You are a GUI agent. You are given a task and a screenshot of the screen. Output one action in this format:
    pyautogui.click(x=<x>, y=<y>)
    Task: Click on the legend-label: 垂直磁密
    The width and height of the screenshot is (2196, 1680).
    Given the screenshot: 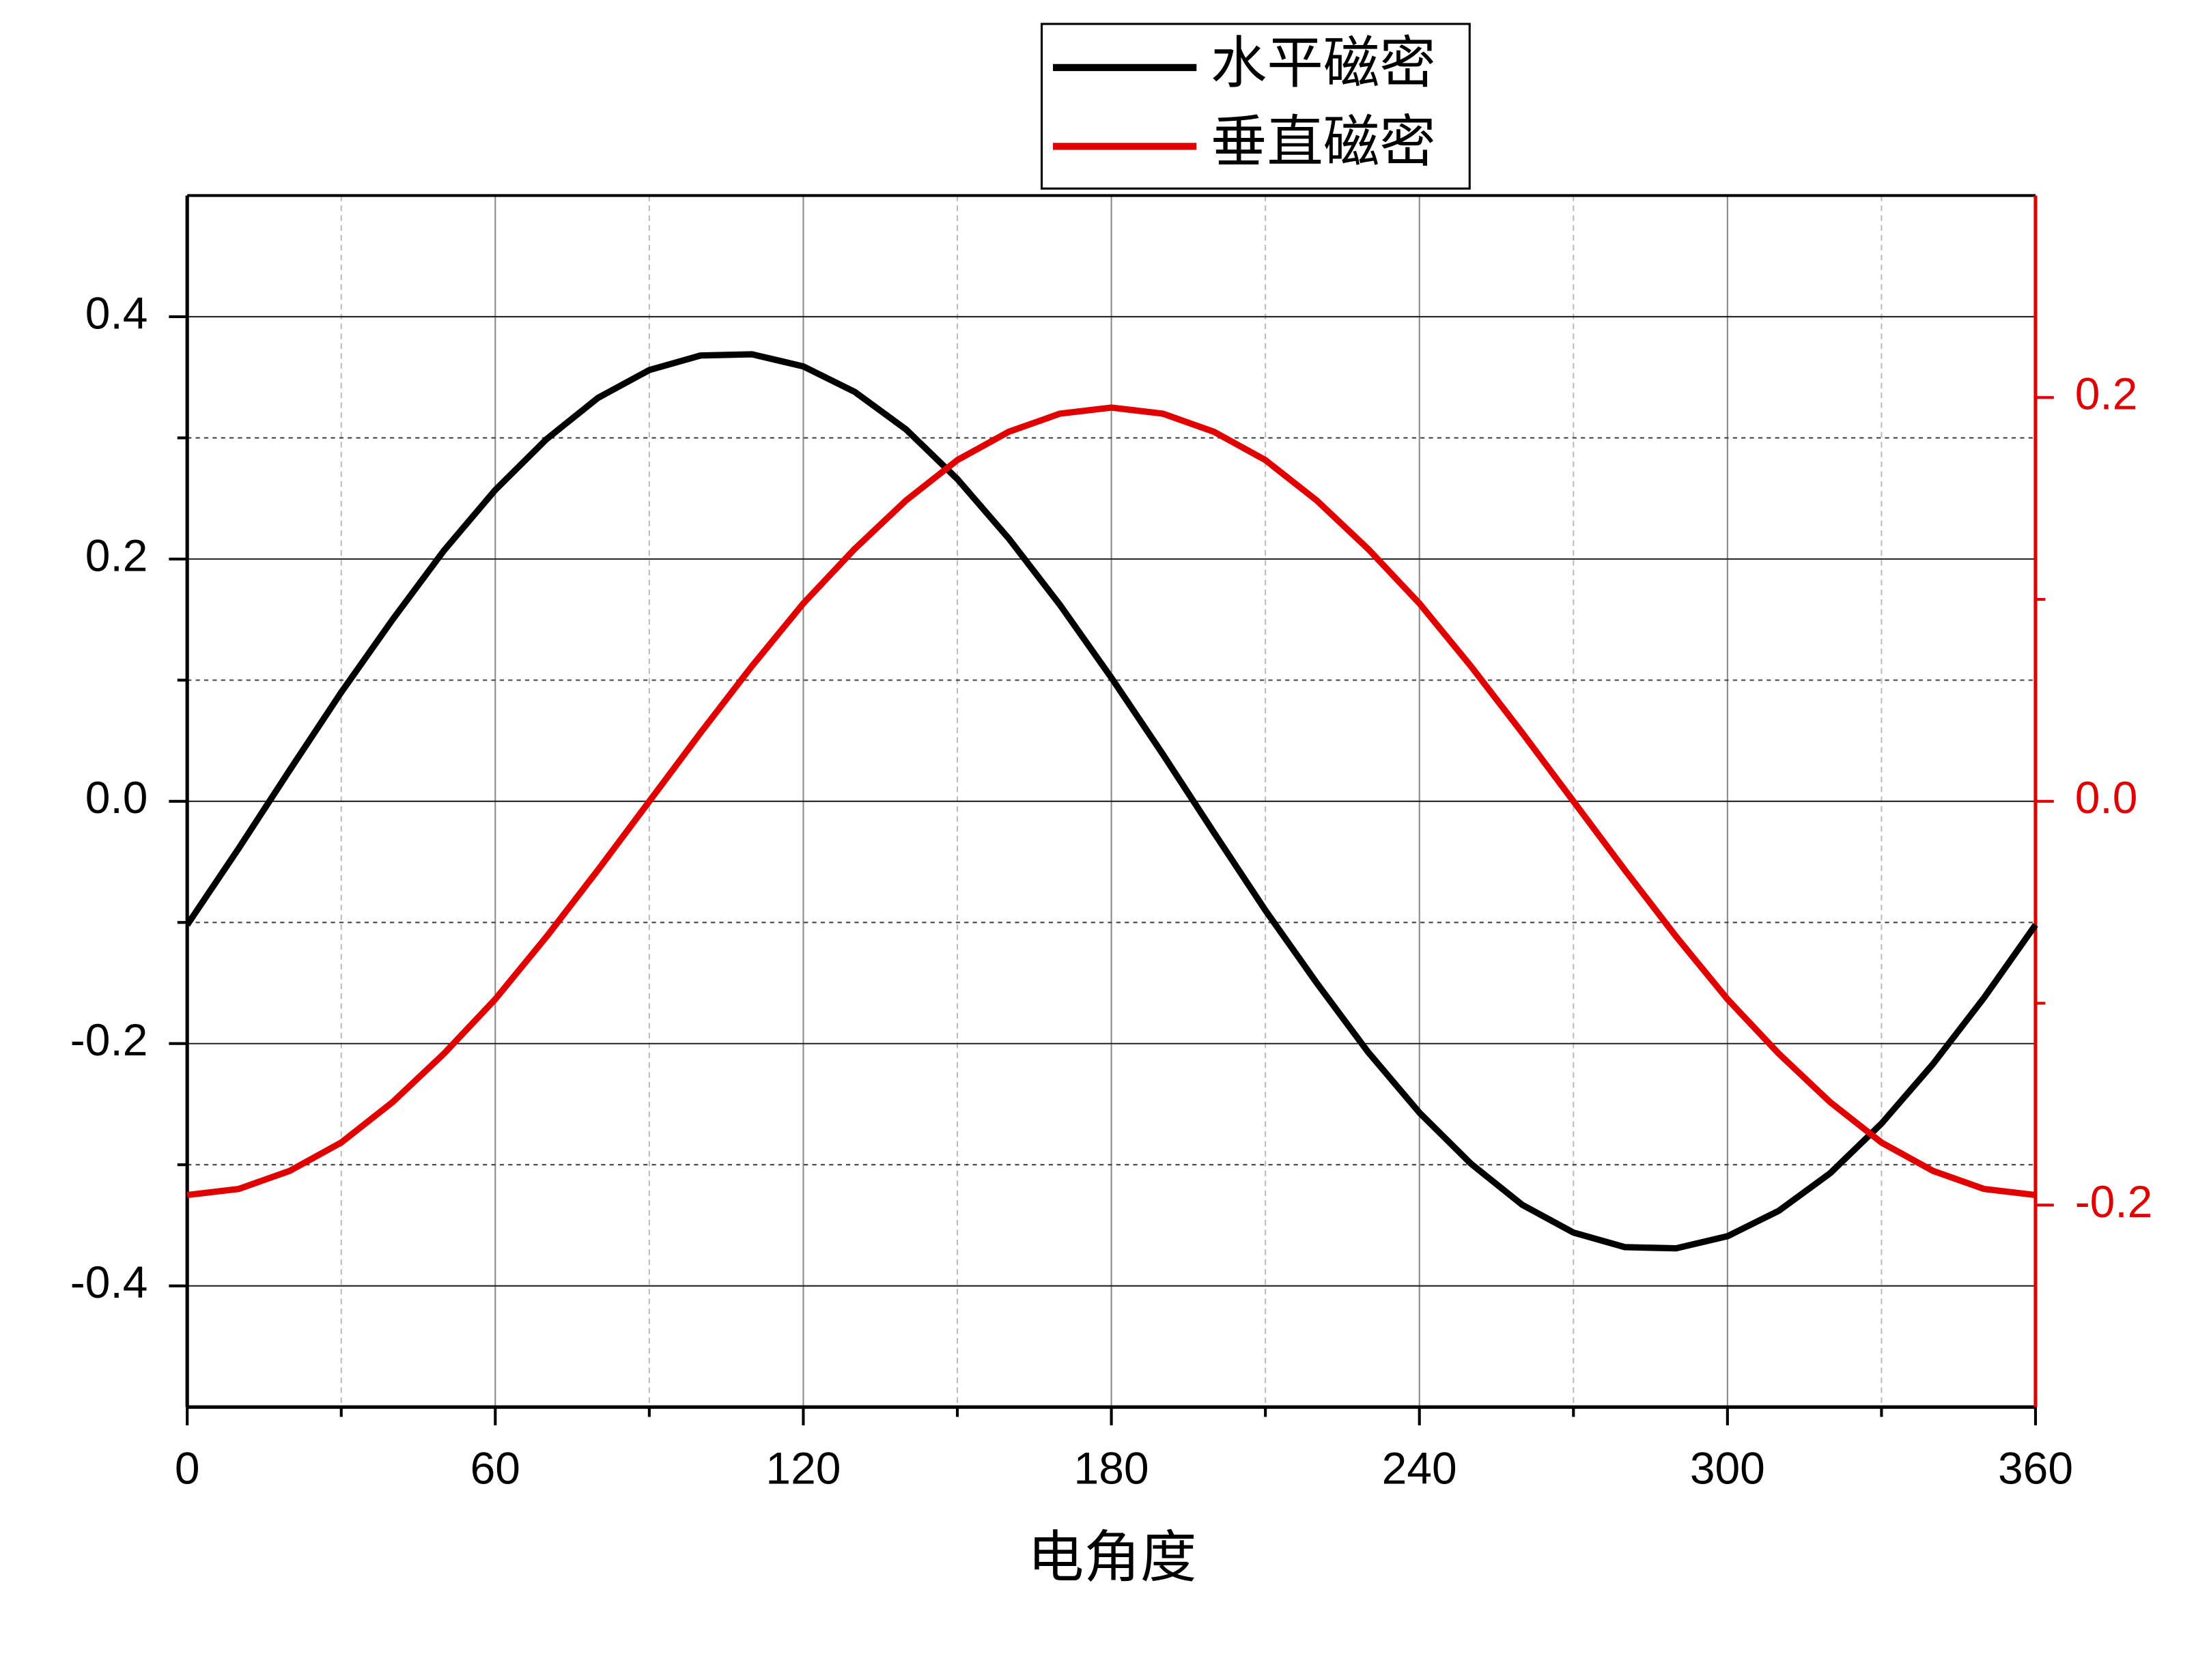 What is the action you would take?
    pyautogui.click(x=1324, y=142)
    